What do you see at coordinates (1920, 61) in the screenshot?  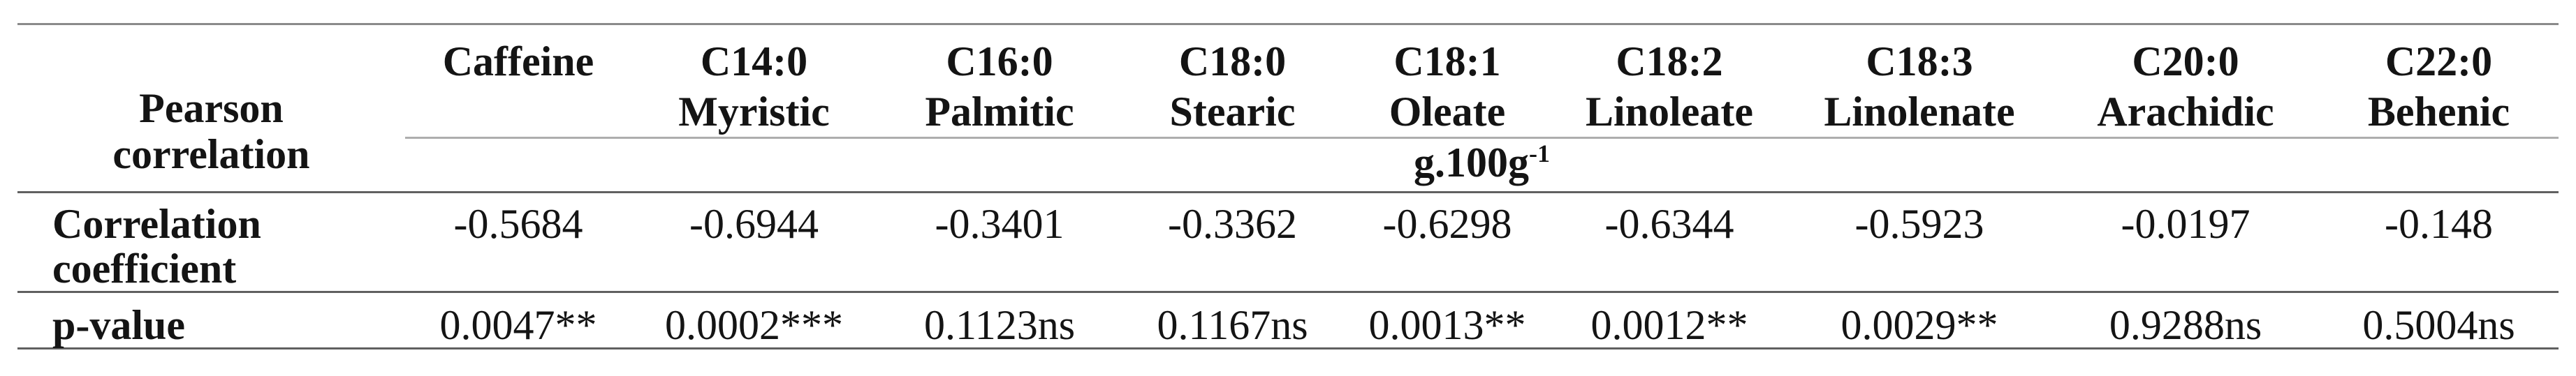 I see `column-header-line1: C18:3` at bounding box center [1920, 61].